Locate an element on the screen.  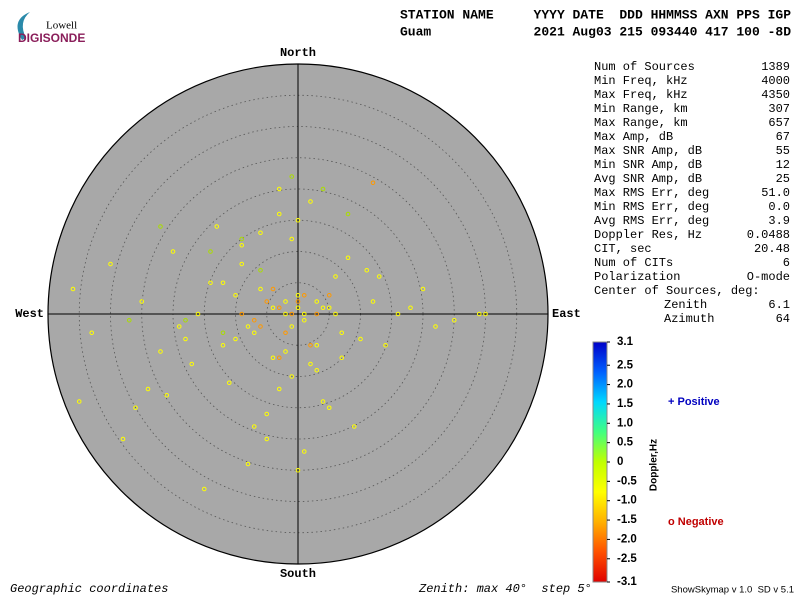
stat-value: 307 is located at coordinates (779, 109).